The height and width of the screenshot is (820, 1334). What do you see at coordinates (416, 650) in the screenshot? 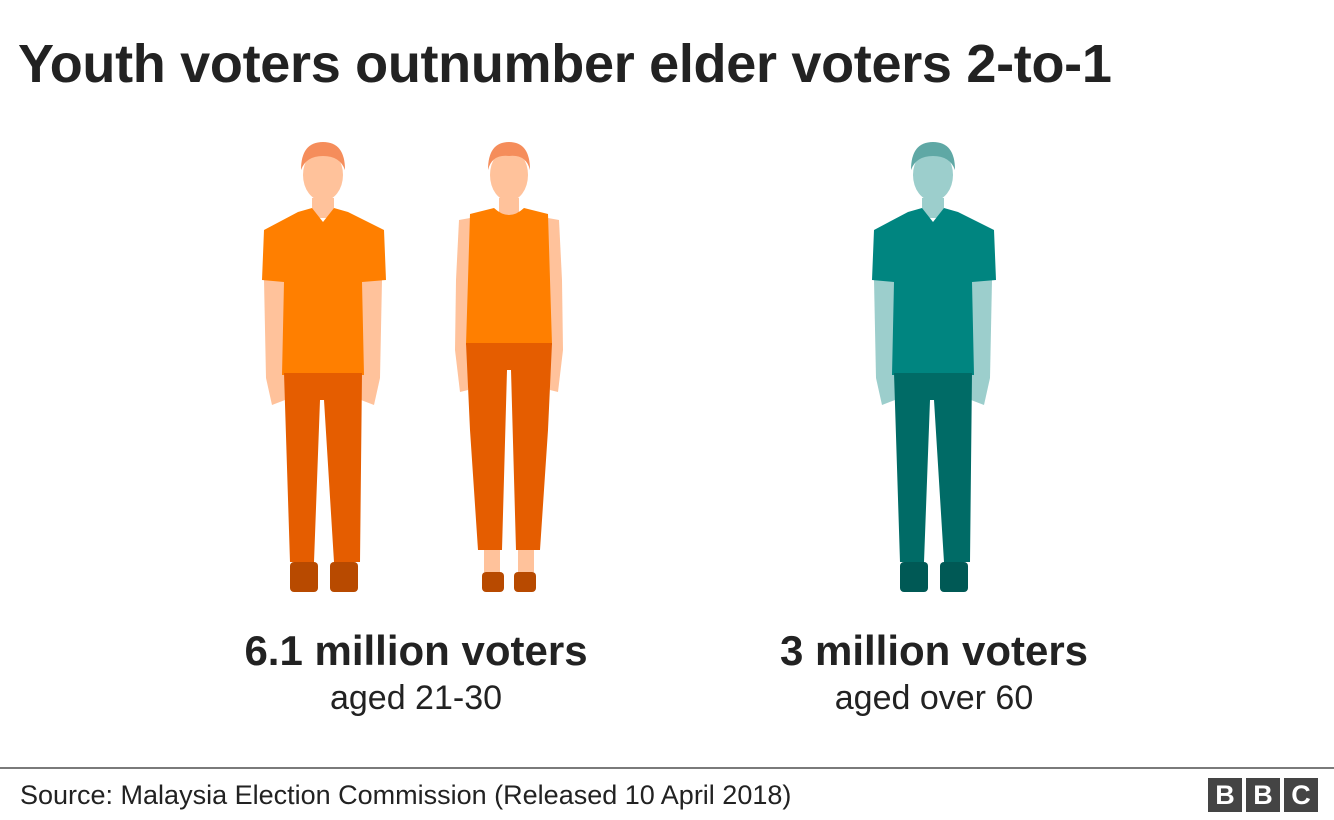
I see `youth-value-label: 6.1 million voters` at bounding box center [416, 650].